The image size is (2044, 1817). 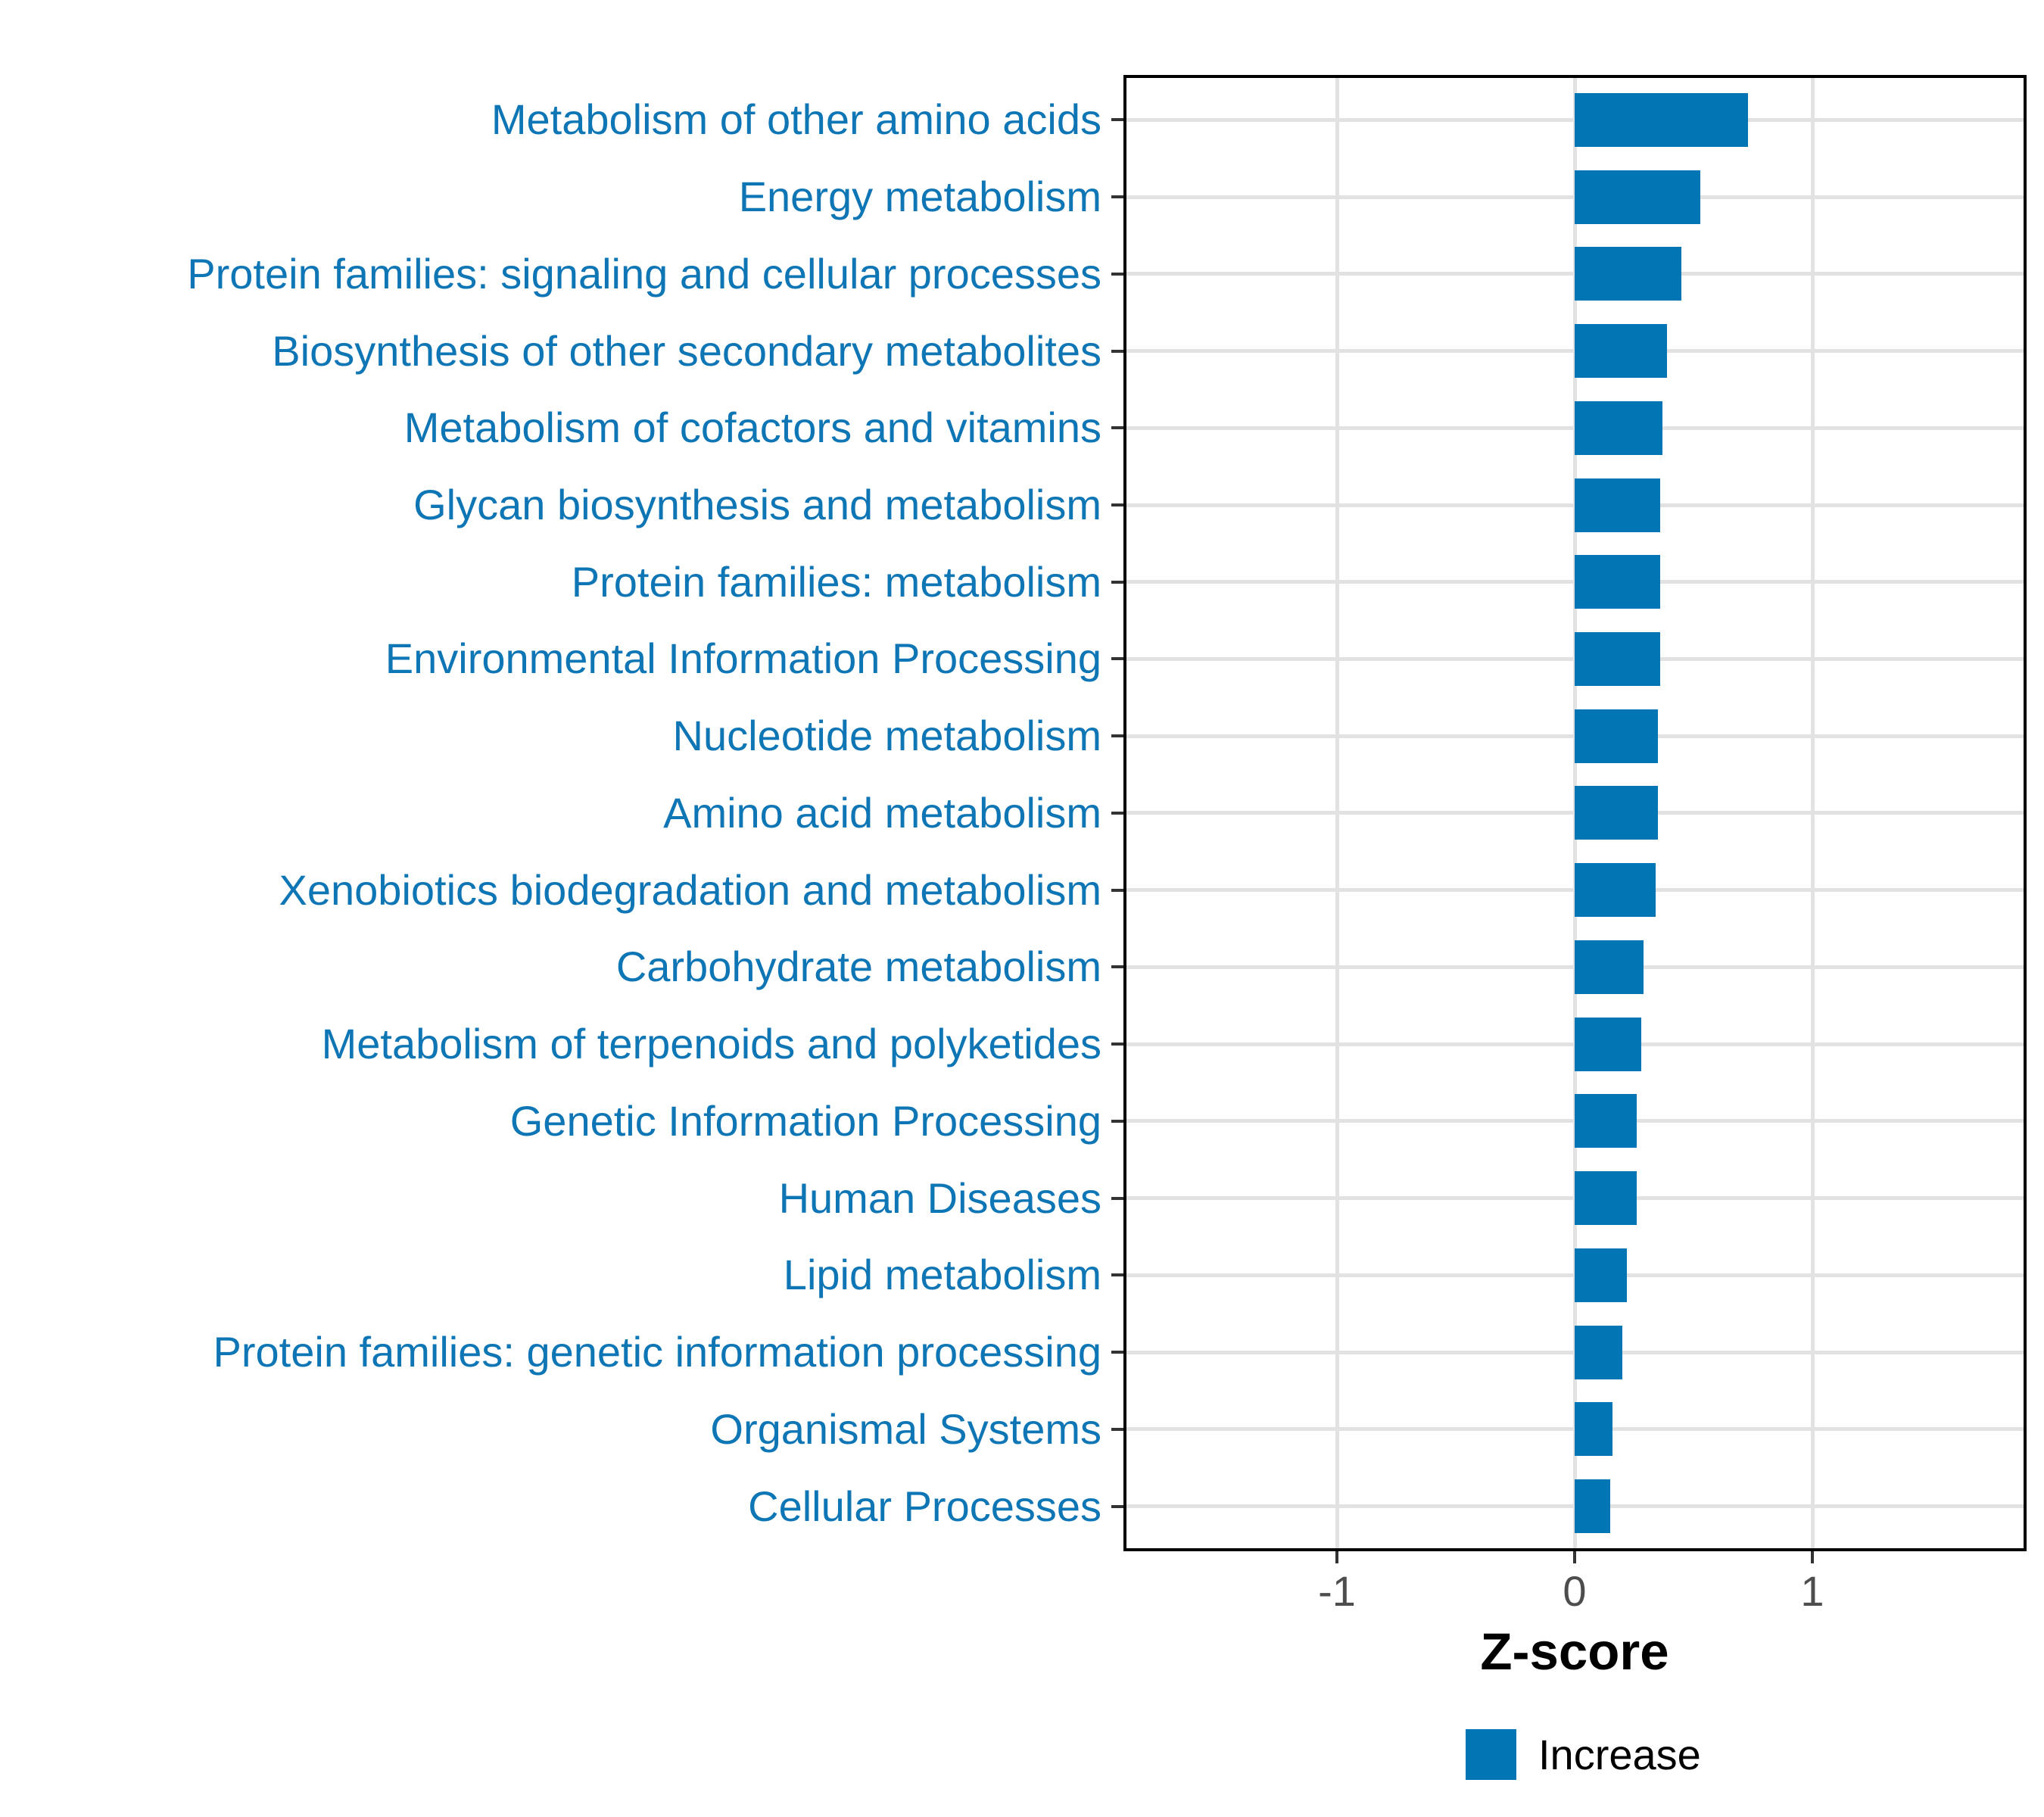 I want to click on y-axis-label: Protein families: metabolism, so click(x=836, y=581).